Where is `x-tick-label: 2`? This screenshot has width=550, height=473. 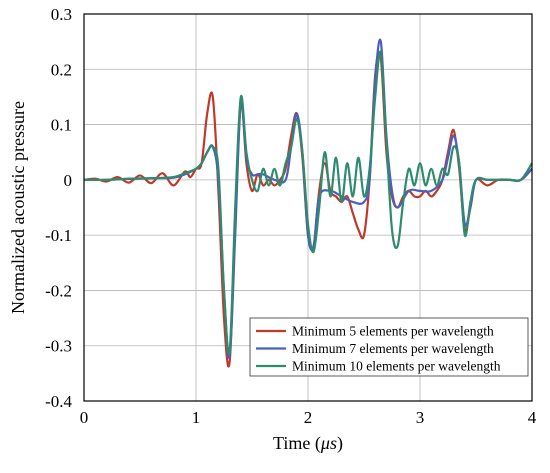 x-tick-label: 2 is located at coordinates (308, 417).